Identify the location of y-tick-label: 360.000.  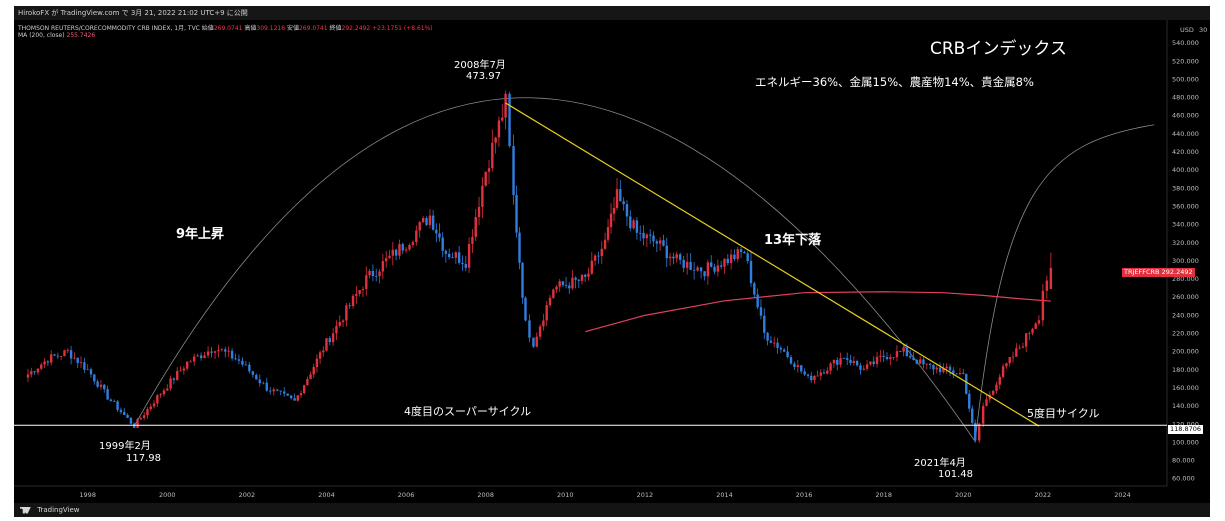
(1185, 206).